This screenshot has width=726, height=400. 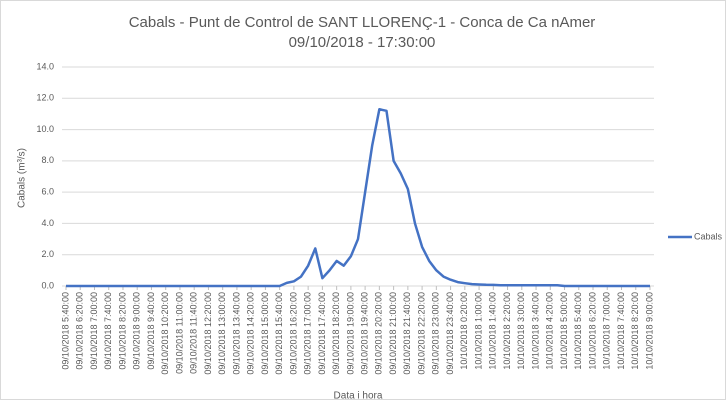 What do you see at coordinates (265, 333) in the screenshot?
I see `x-tick-label: 09/10/2018 15:00:00` at bounding box center [265, 333].